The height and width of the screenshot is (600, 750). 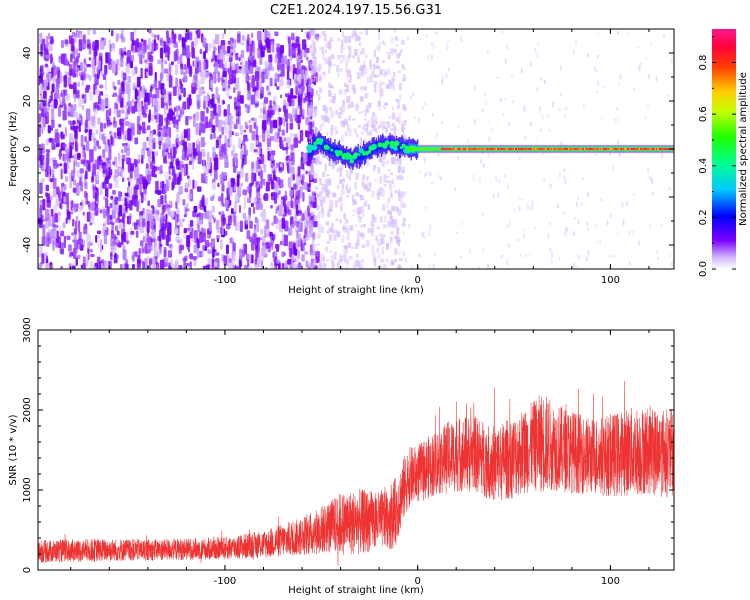 I want to click on spectrogram-ridge-core, so click(x=436, y=149).